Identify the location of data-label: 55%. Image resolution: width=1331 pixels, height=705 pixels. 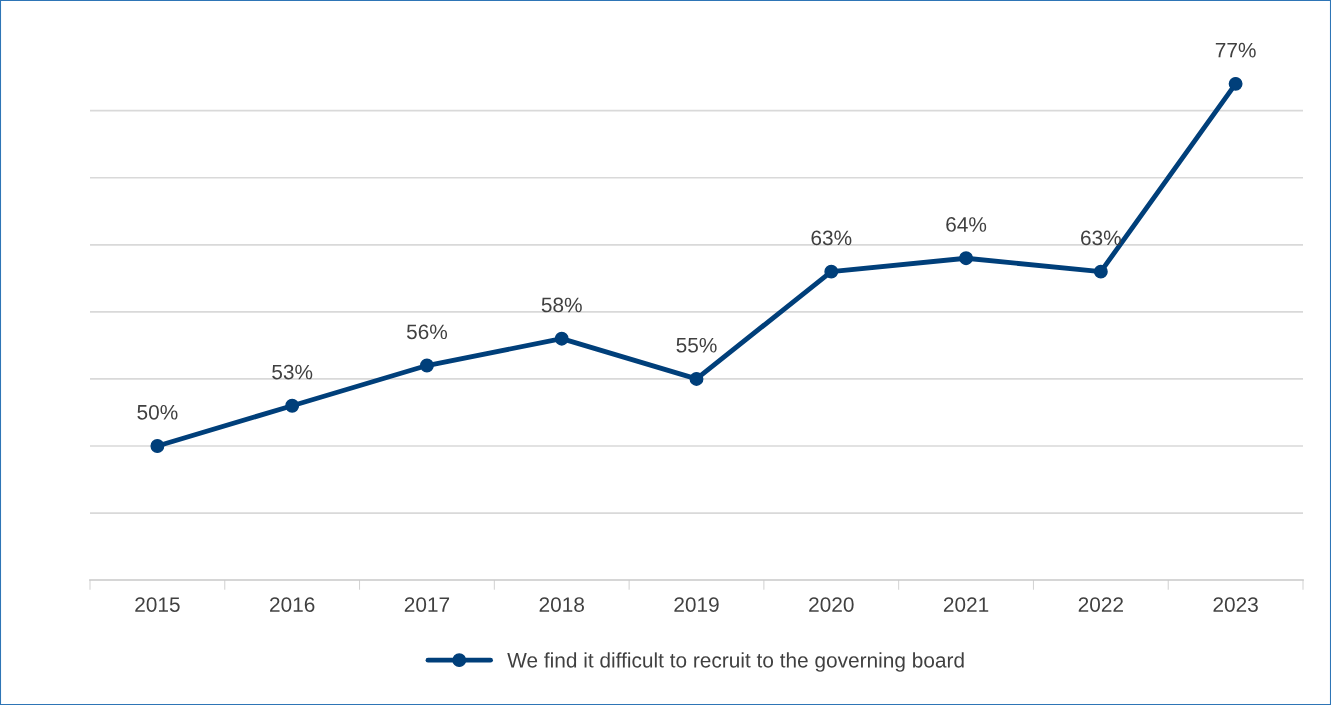
(696, 345).